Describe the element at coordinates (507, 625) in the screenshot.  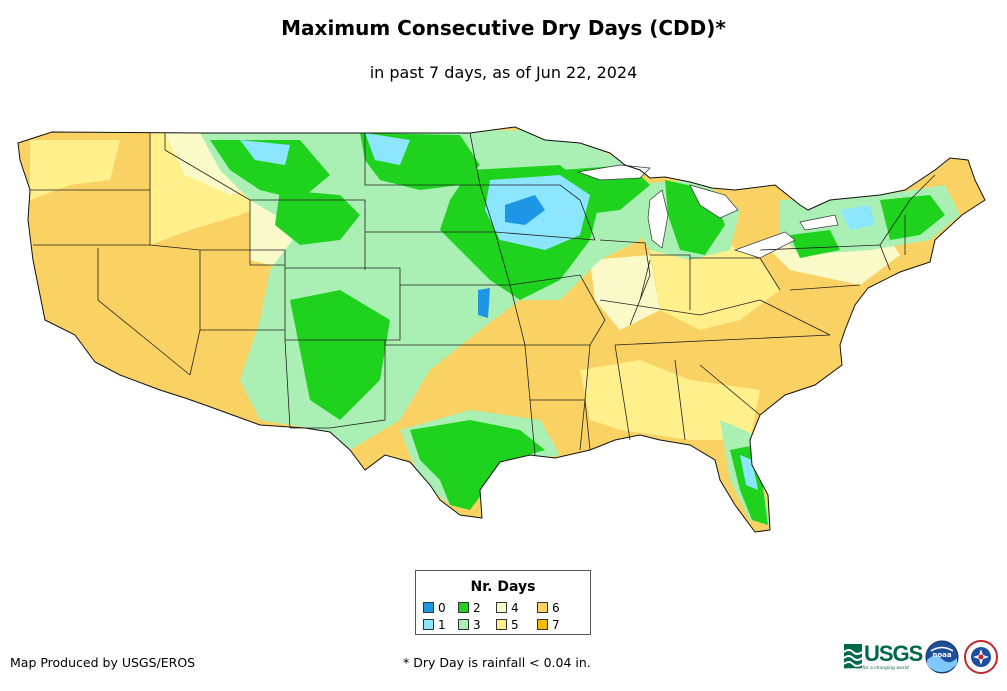
I see `legend-item-5: 5` at that location.